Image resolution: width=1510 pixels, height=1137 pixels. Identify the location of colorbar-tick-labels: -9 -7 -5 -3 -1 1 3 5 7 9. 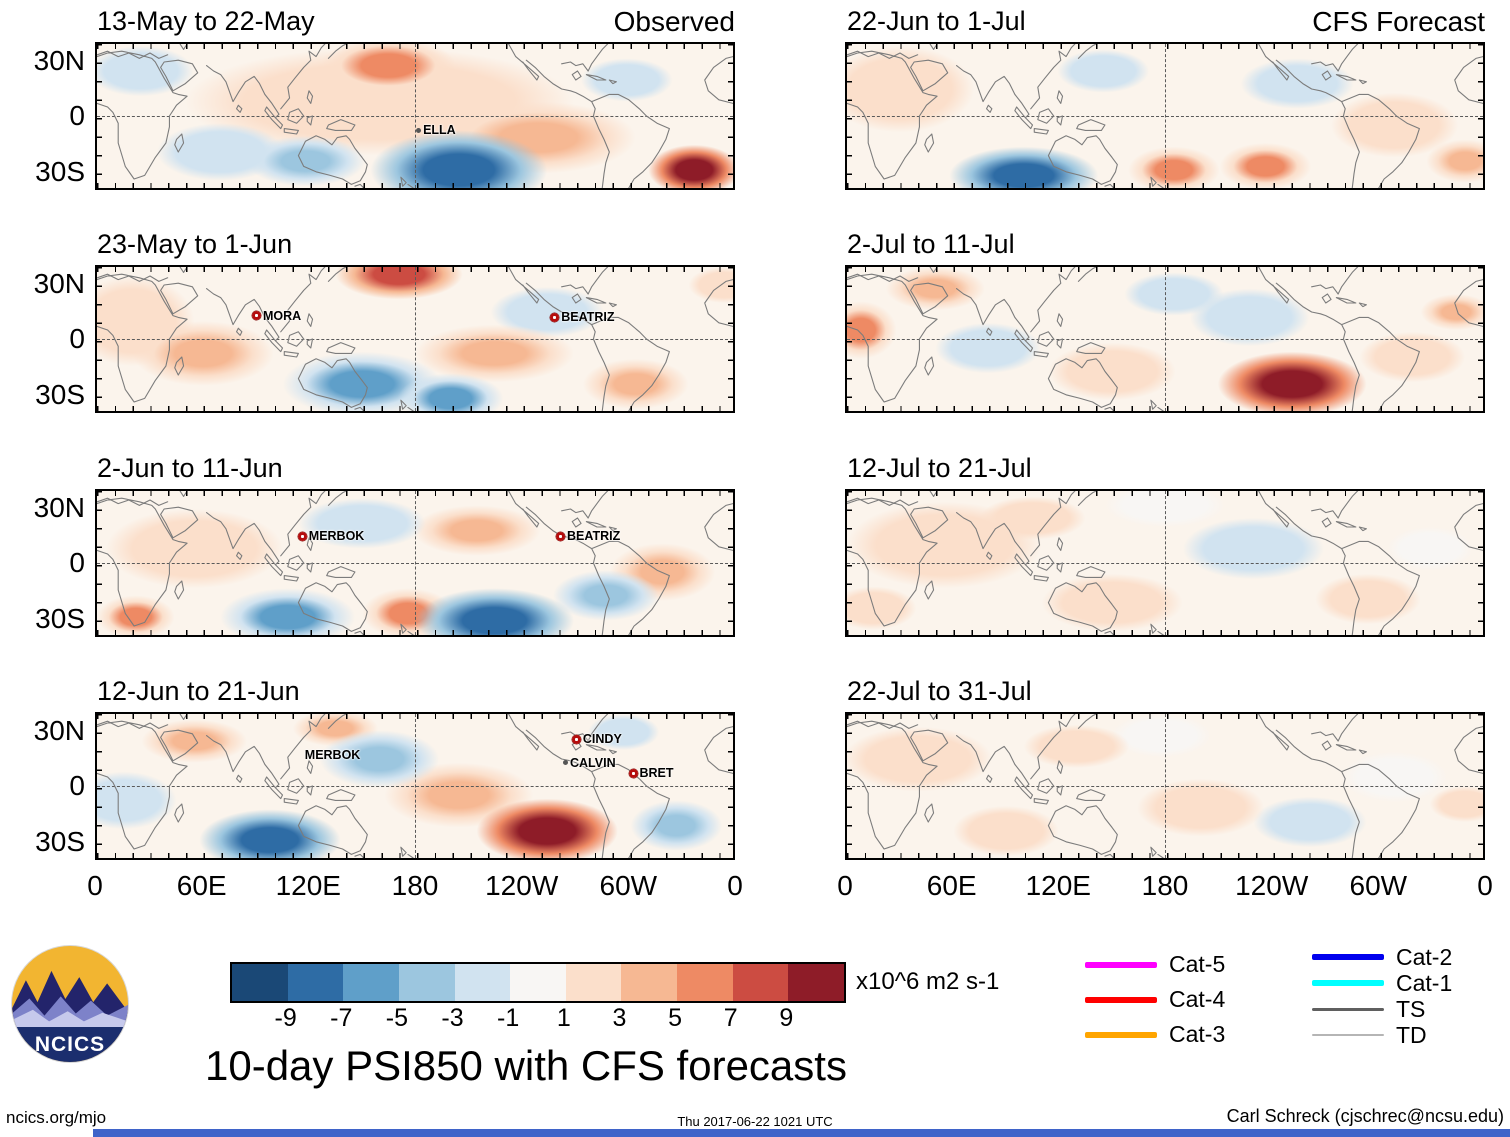
(536, 1019).